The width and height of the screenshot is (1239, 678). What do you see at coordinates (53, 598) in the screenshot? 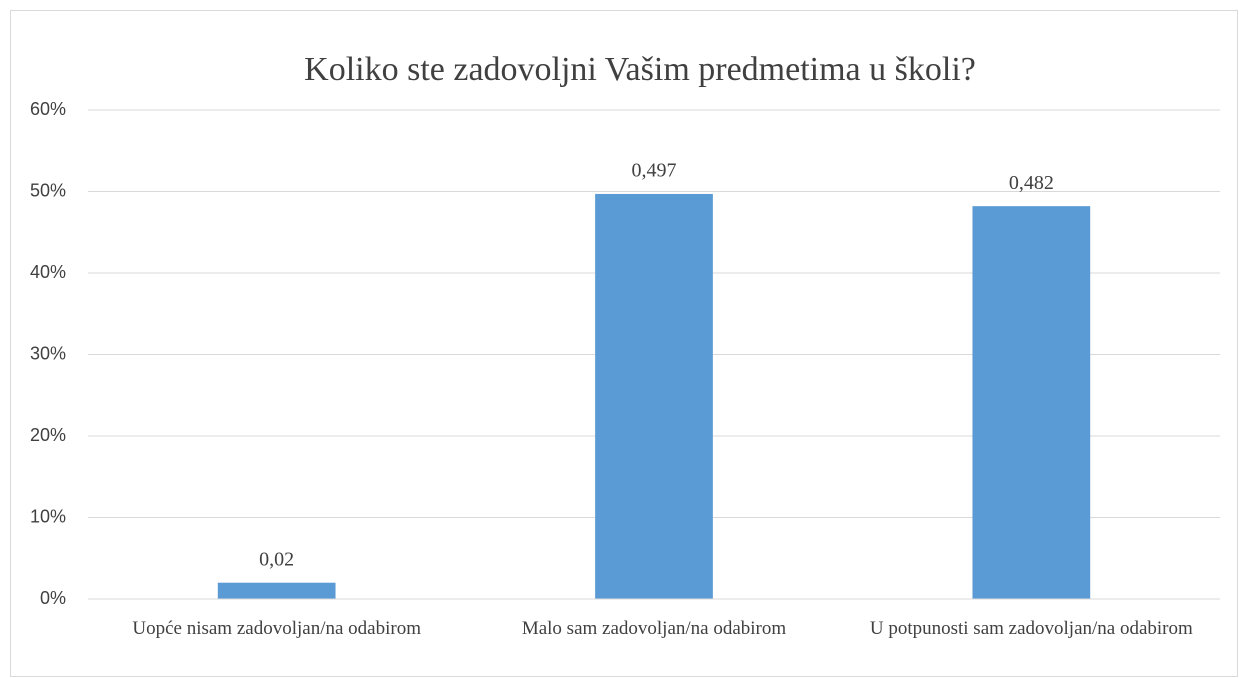
I see `y-tick-label: 0%` at bounding box center [53, 598].